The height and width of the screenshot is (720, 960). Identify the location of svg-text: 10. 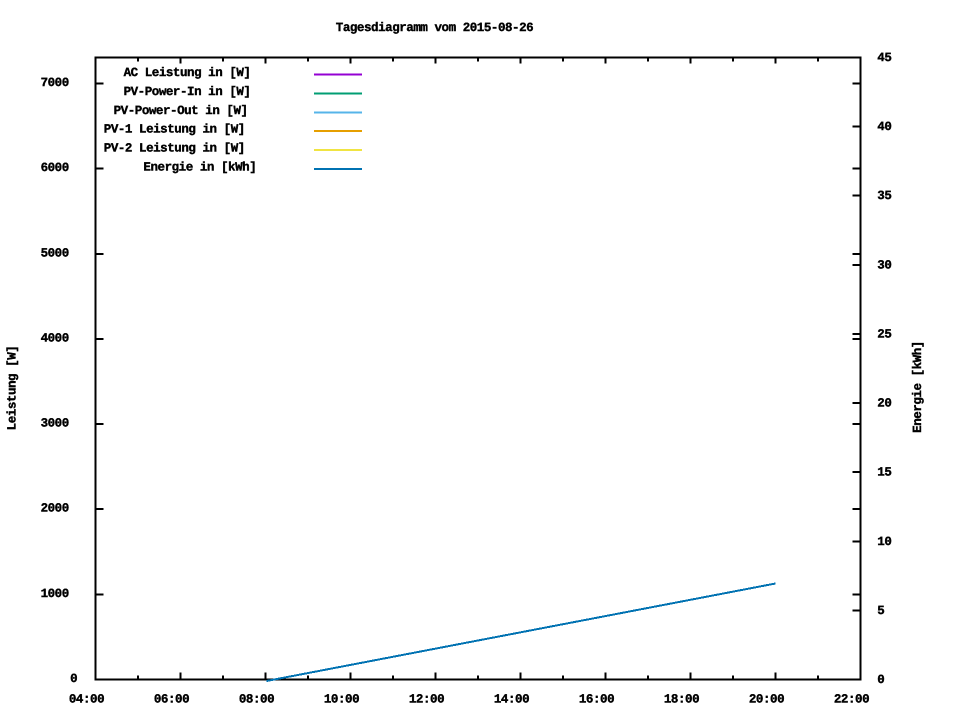
(884, 542).